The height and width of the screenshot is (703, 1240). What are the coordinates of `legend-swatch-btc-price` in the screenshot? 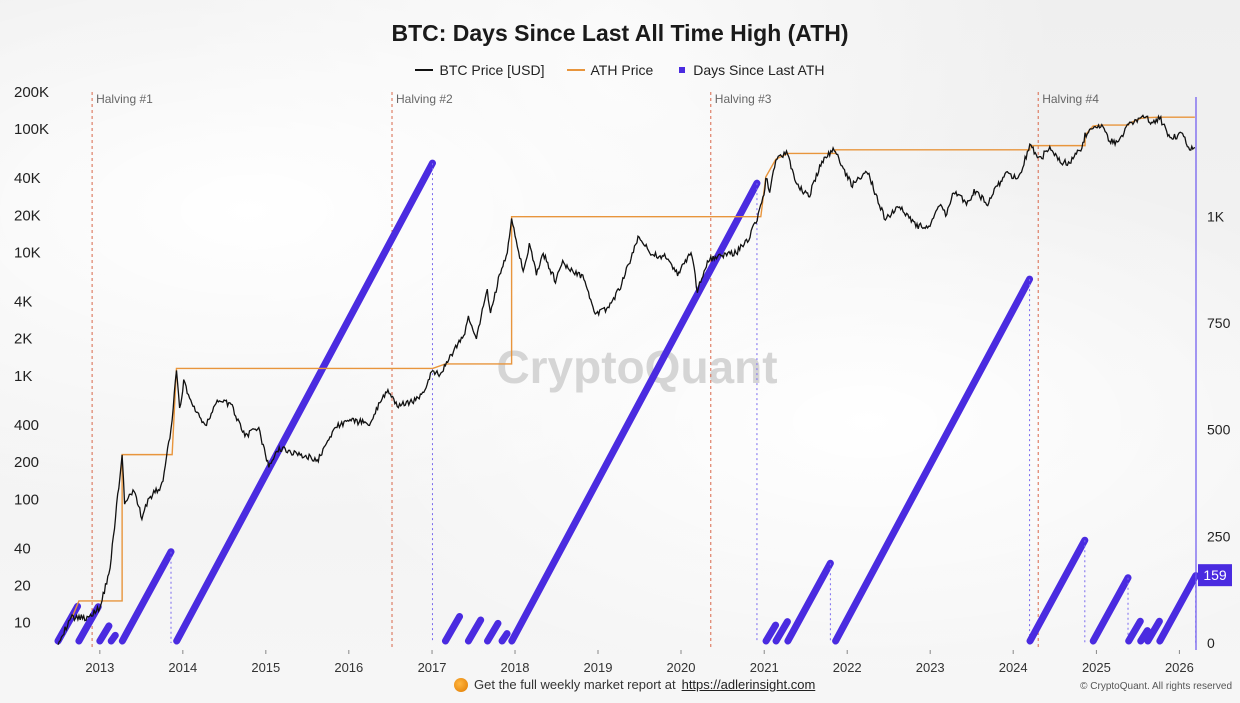 It's located at (424, 70).